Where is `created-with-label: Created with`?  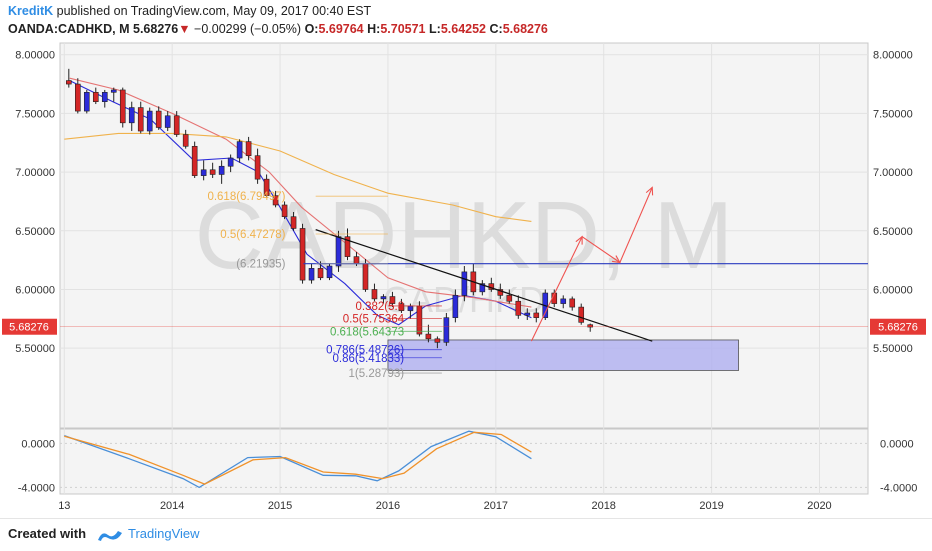 created-with-label: Created with is located at coordinates (47, 533).